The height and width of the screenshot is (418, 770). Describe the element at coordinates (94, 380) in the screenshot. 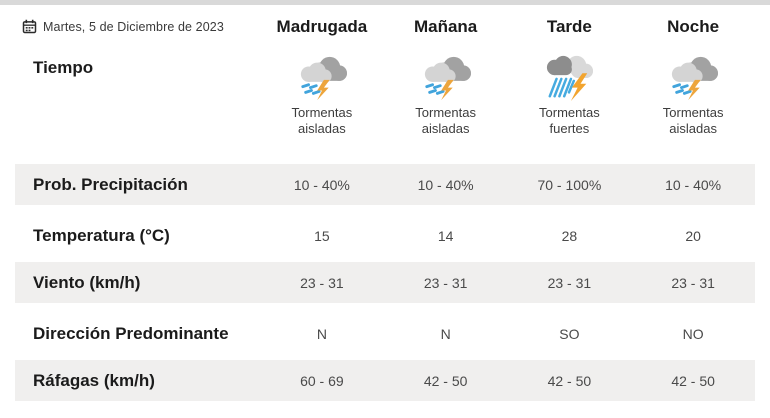

I see `row-label: Ráfagas (km/h)` at that location.